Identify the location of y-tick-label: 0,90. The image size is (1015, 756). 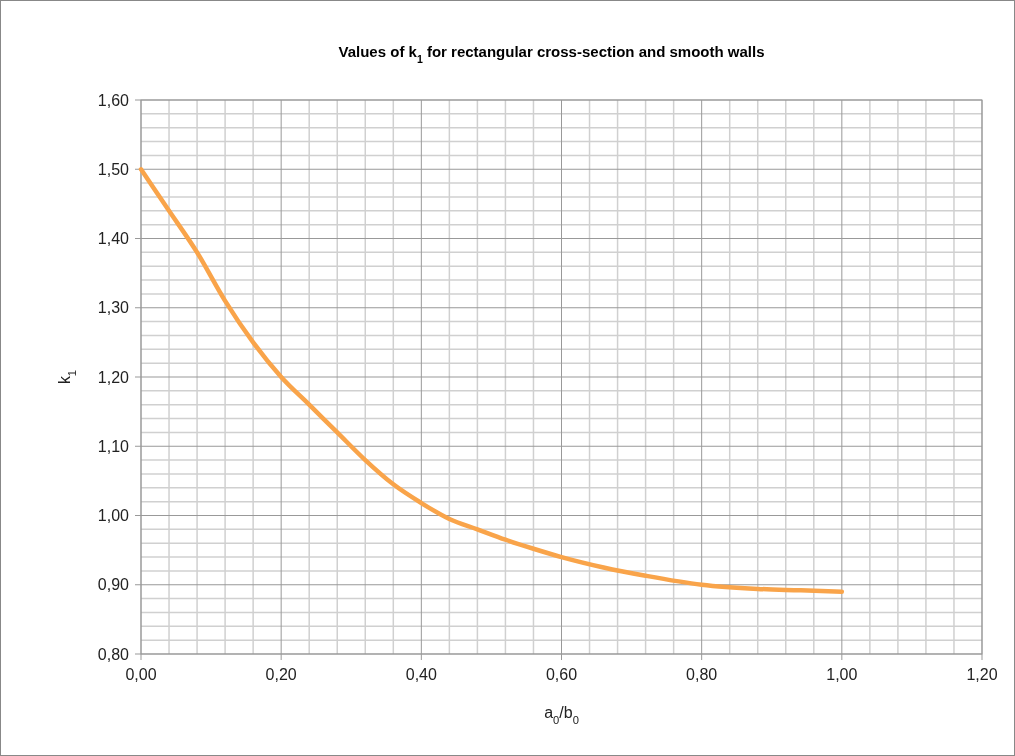
(113, 585).